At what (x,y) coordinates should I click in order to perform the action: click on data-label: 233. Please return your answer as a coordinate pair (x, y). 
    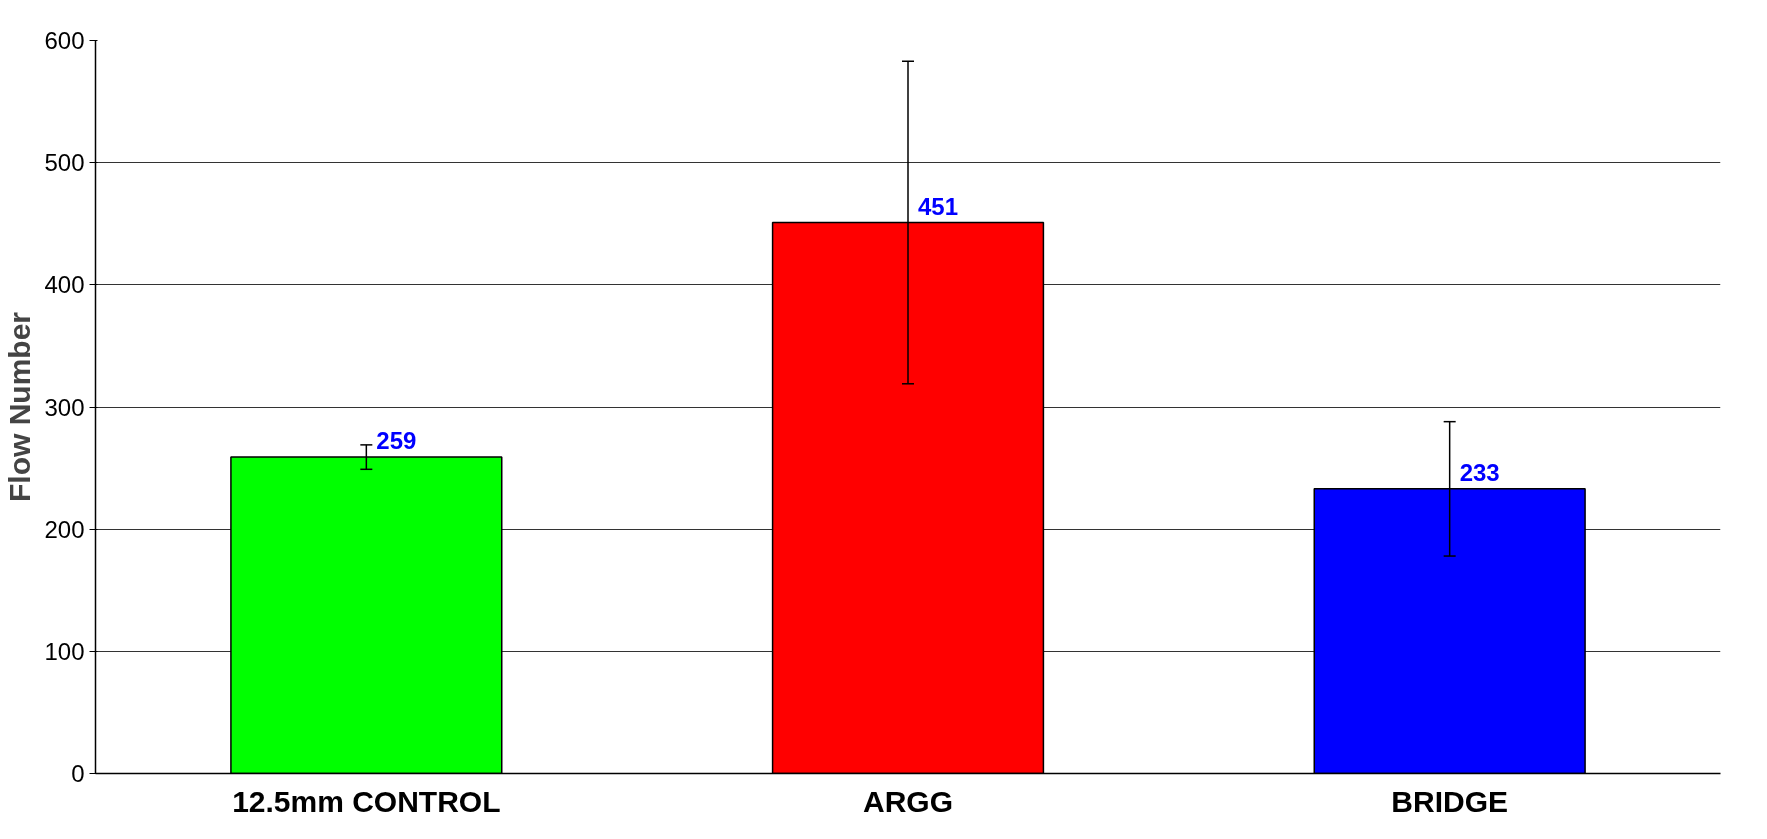
    Looking at the image, I should click on (1479, 472).